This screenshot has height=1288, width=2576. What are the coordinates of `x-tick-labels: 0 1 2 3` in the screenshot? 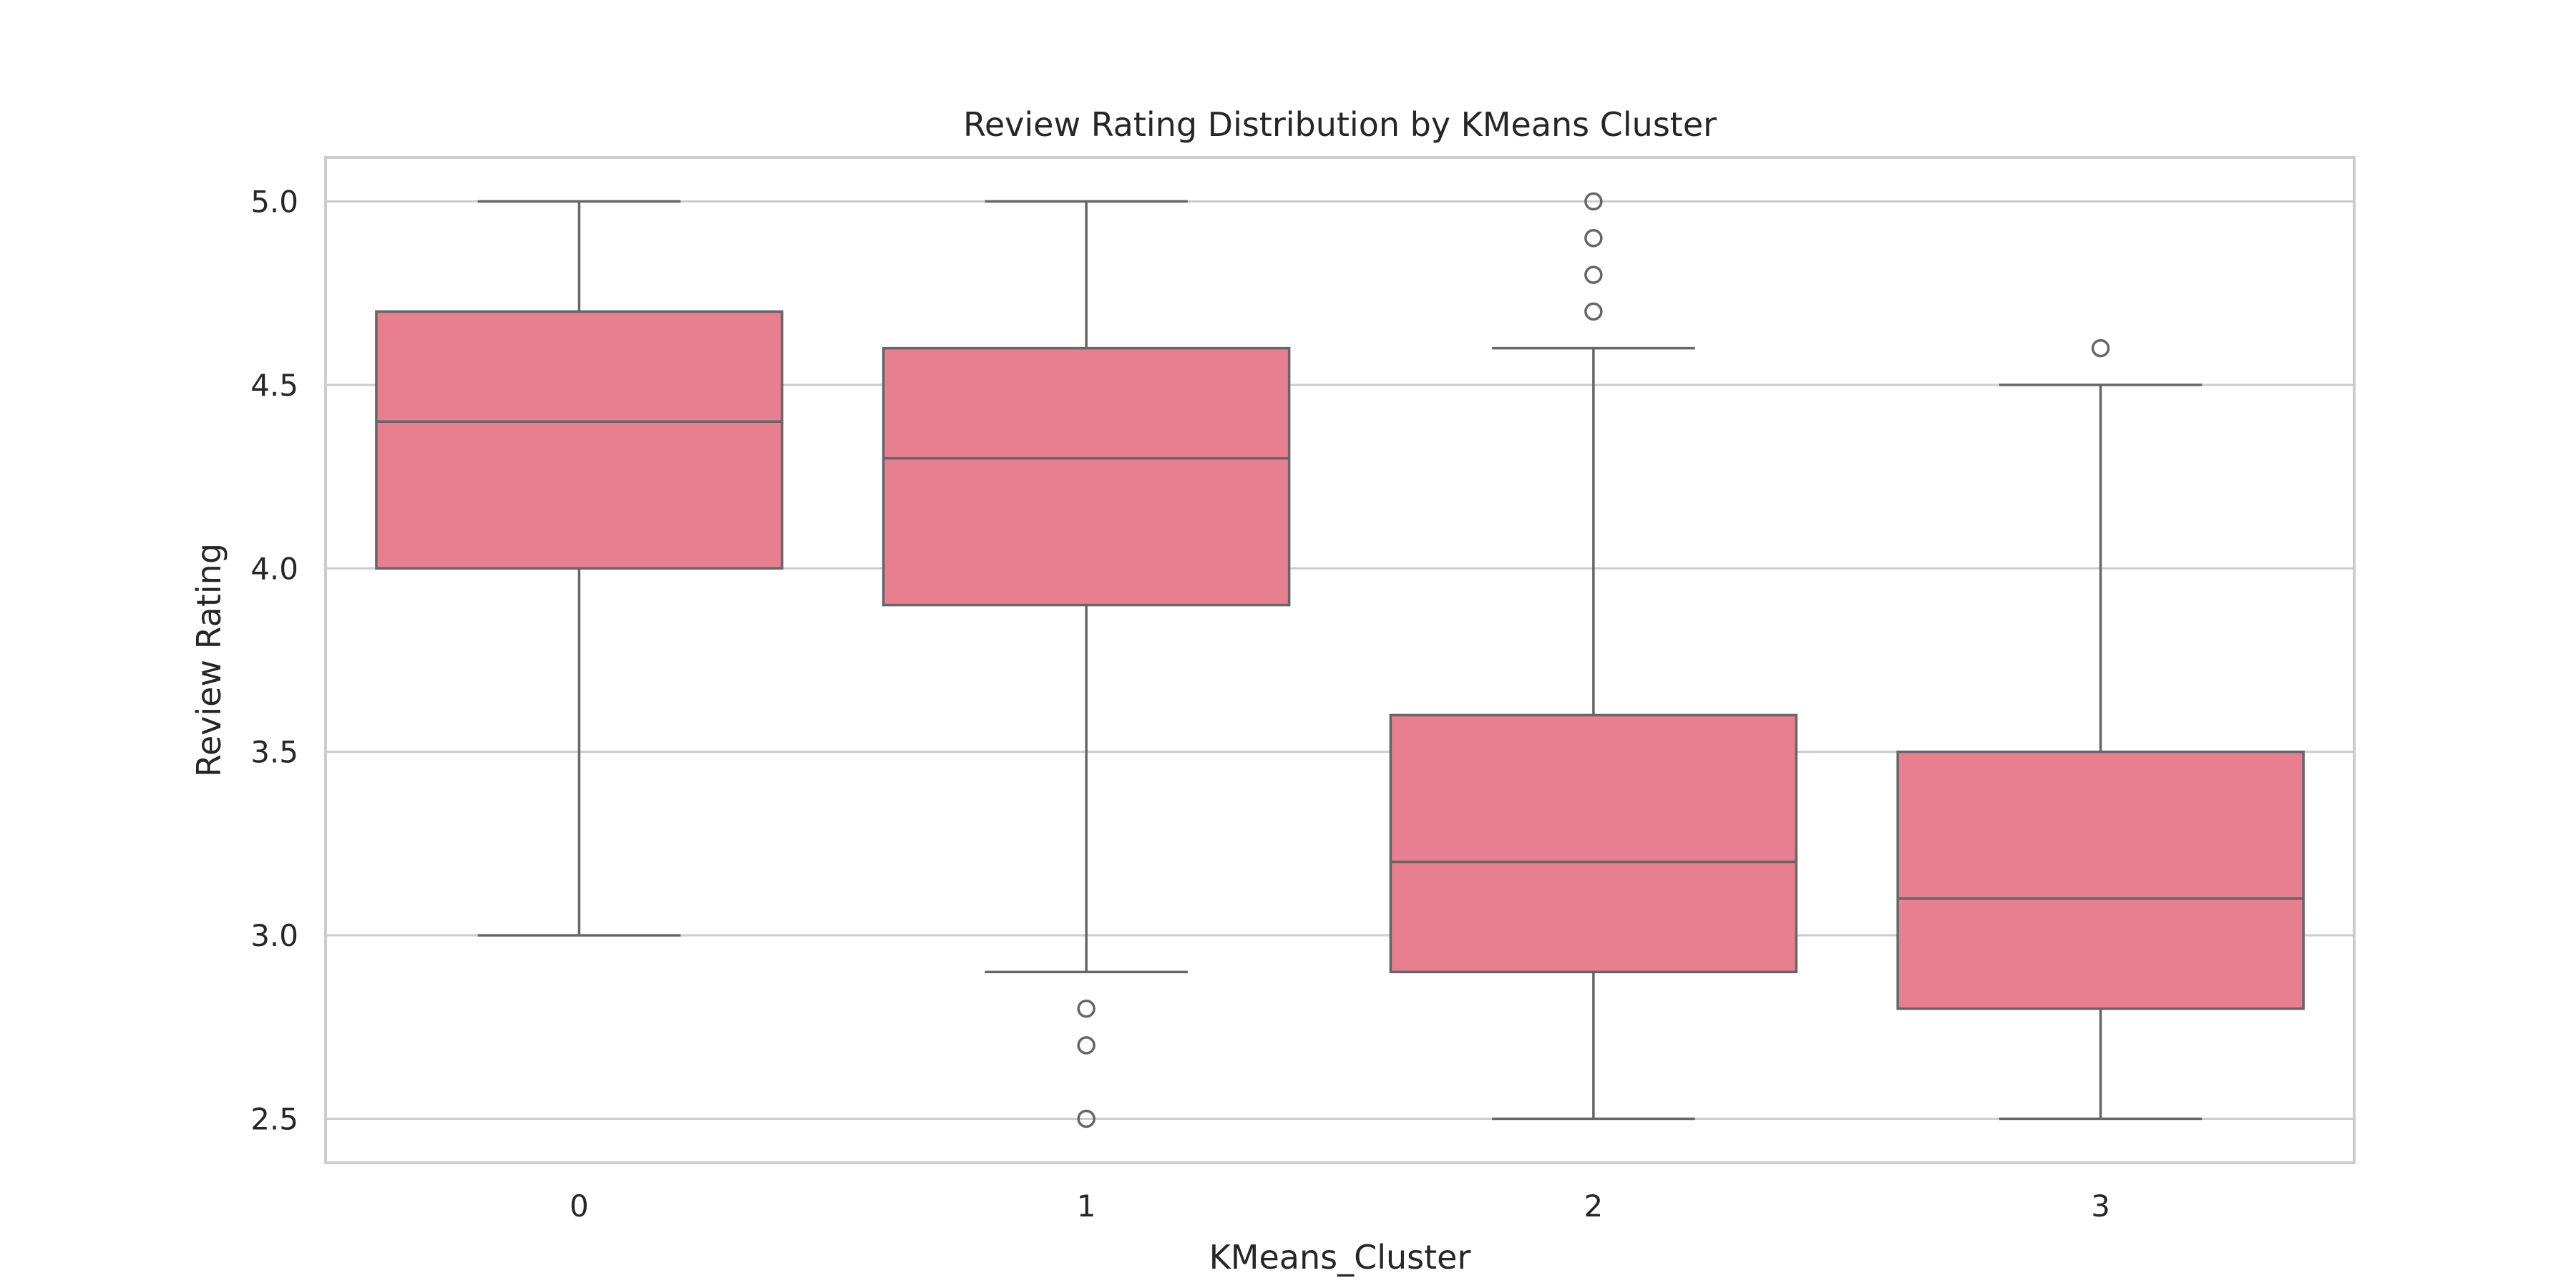 It's located at (1340, 1206).